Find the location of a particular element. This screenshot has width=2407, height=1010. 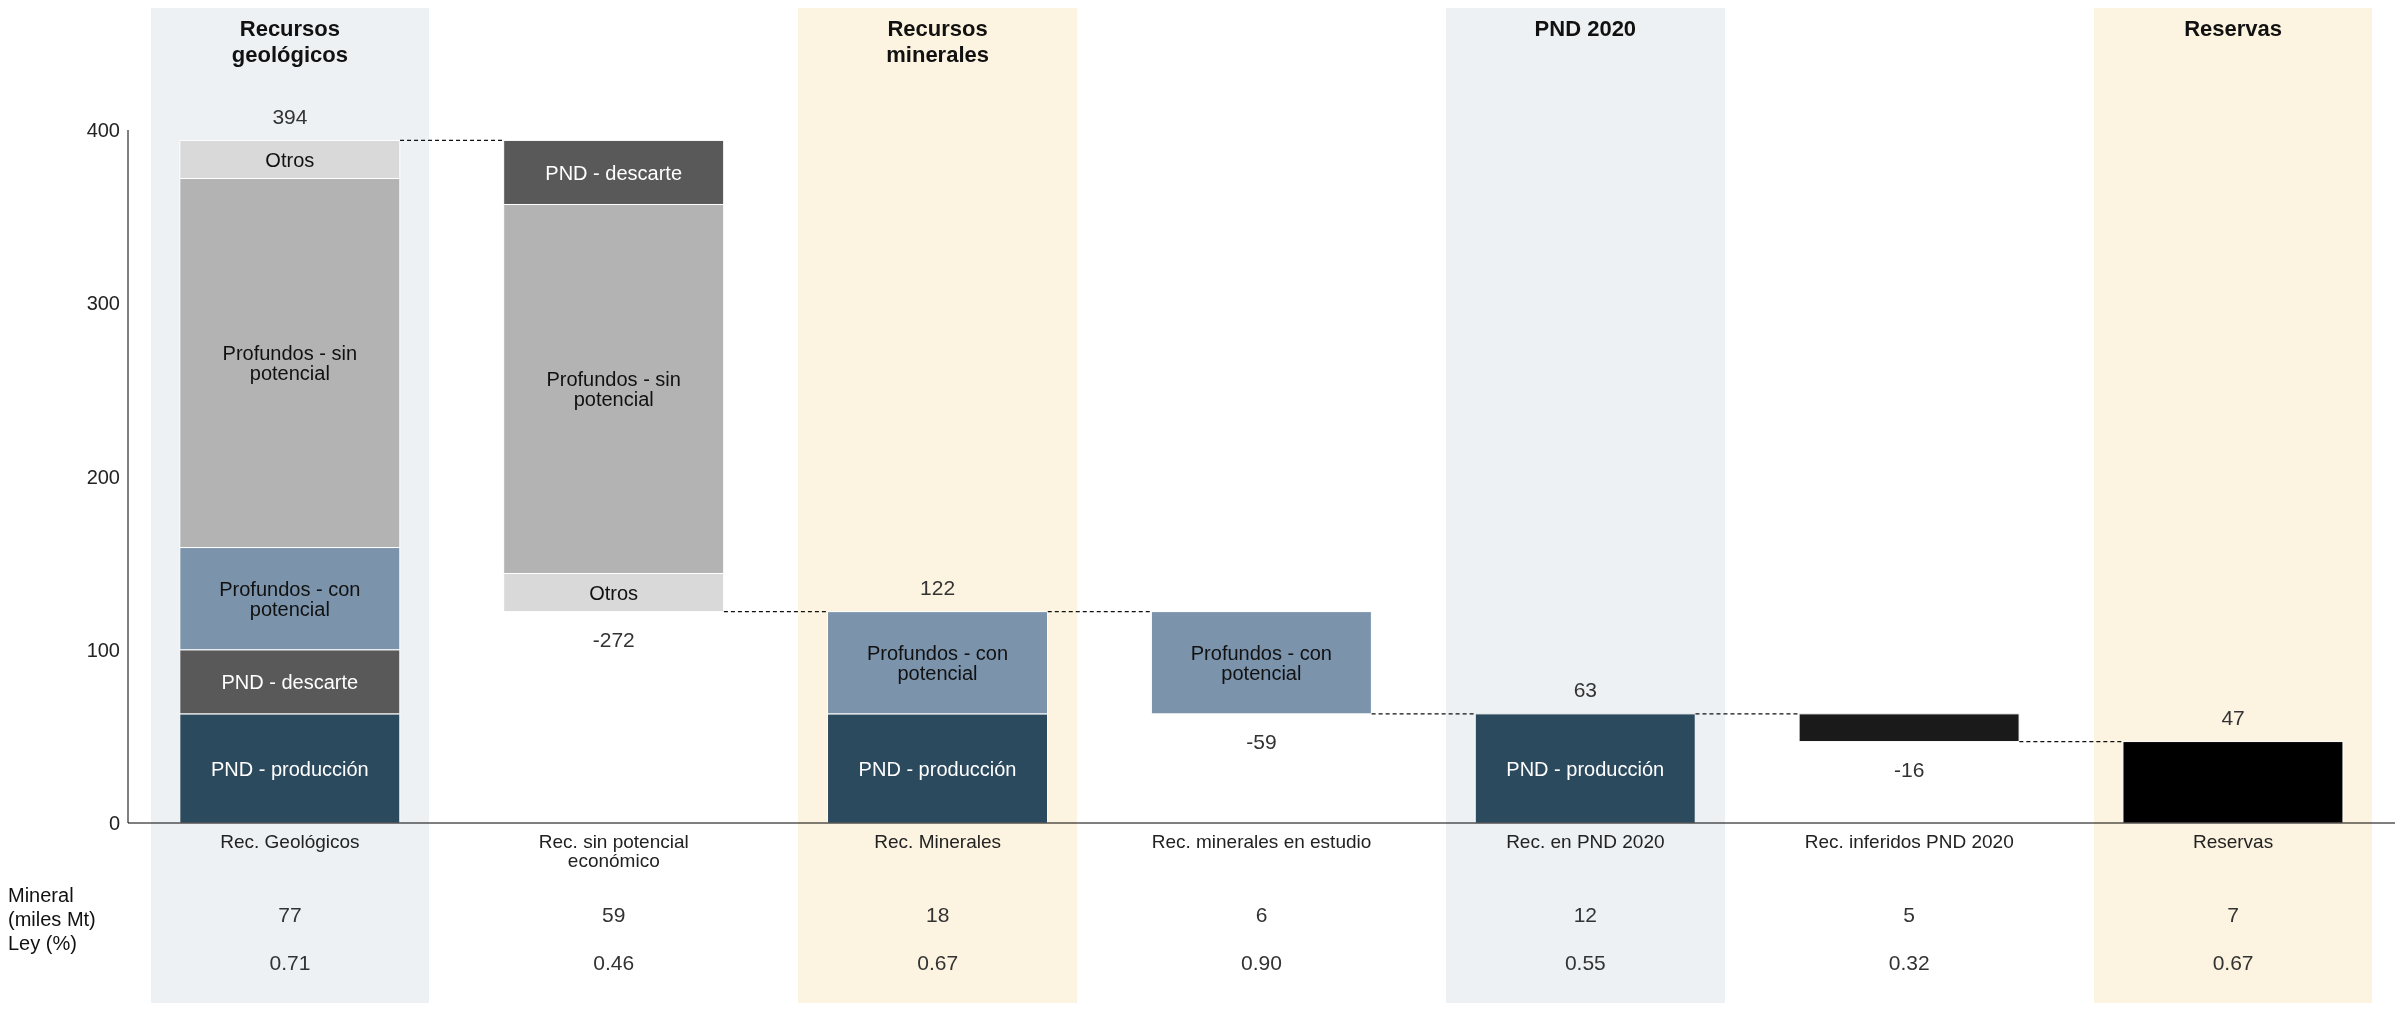

x-tick-label: Rec. sin potencial económico is located at coordinates (613, 851).